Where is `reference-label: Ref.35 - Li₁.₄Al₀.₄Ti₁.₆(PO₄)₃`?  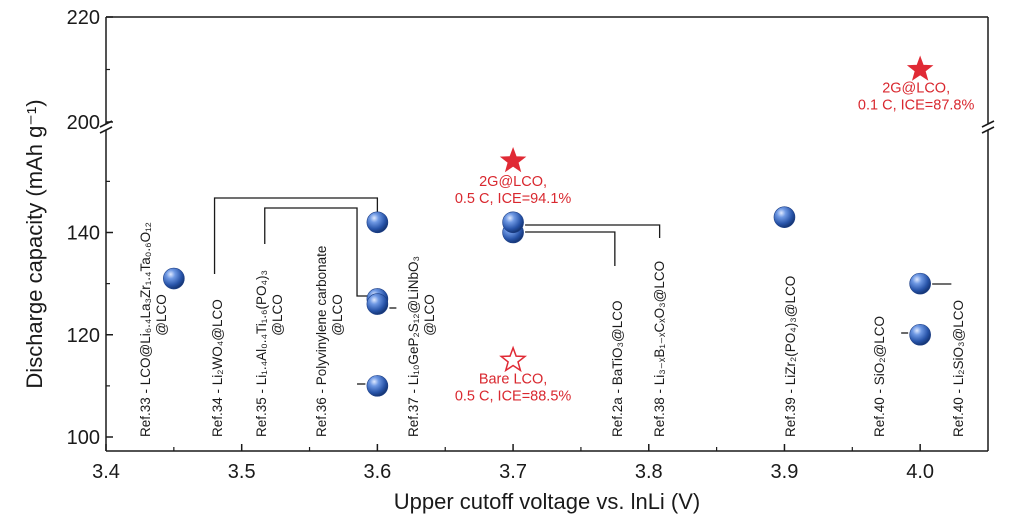
reference-label: Ref.35 - Li₁.₄Al₀.₄Ti₁.₆(PO₄)₃ is located at coordinates (261, 353).